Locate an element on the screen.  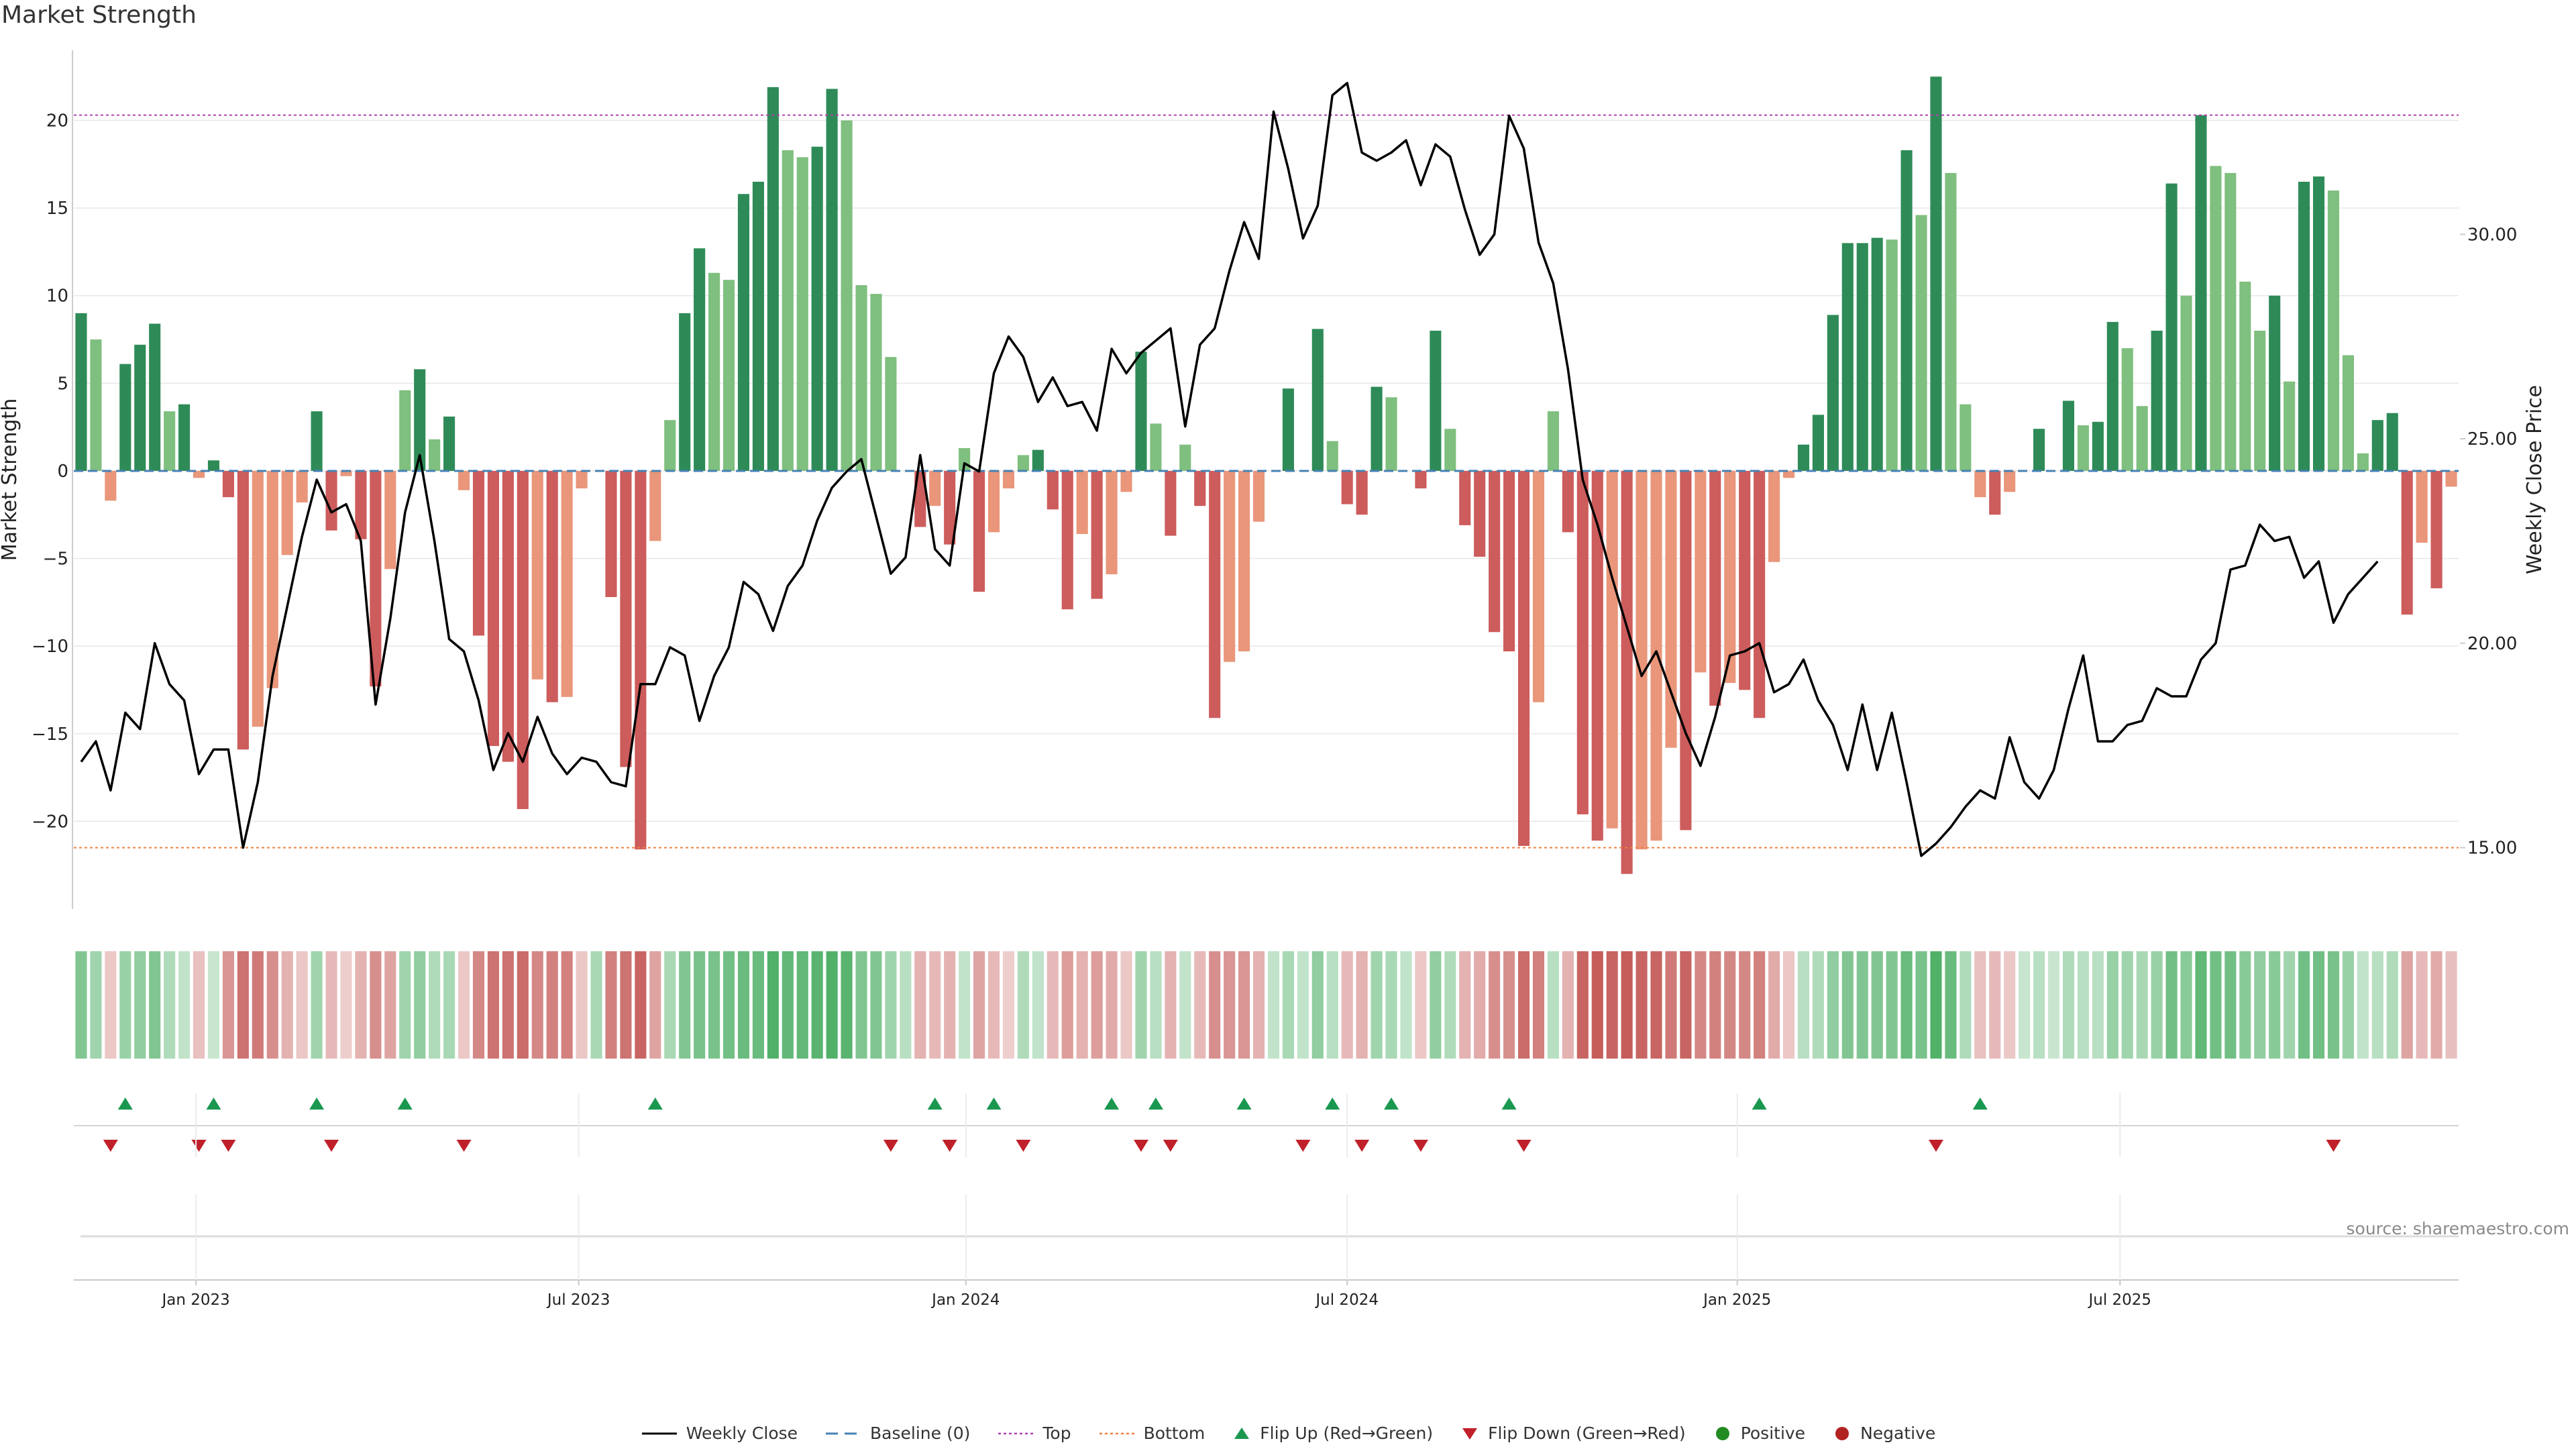
y-tick-label-left: −20 is located at coordinates (50, 822).